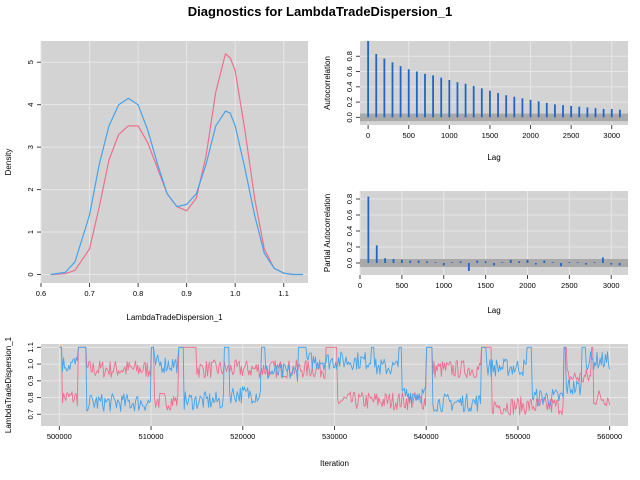 Image resolution: width=640 pixels, height=480 pixels. Describe the element at coordinates (8, 162) in the screenshot. I see `density-ylabel: Density` at that location.